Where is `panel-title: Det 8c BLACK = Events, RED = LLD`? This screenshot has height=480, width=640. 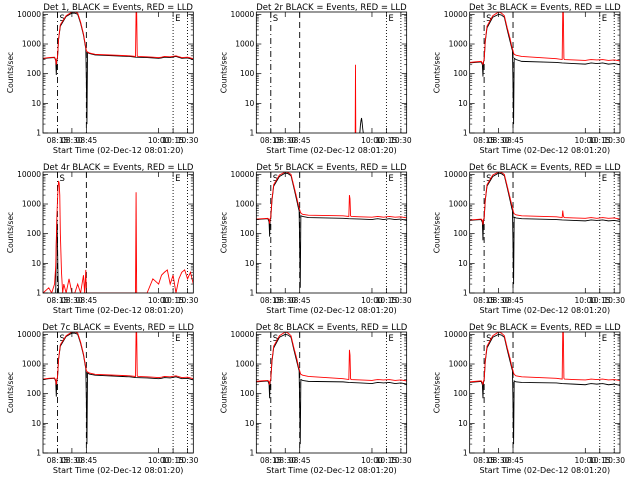 panel-title: Det 8c BLACK = Events, RED = LLD is located at coordinates (332, 328).